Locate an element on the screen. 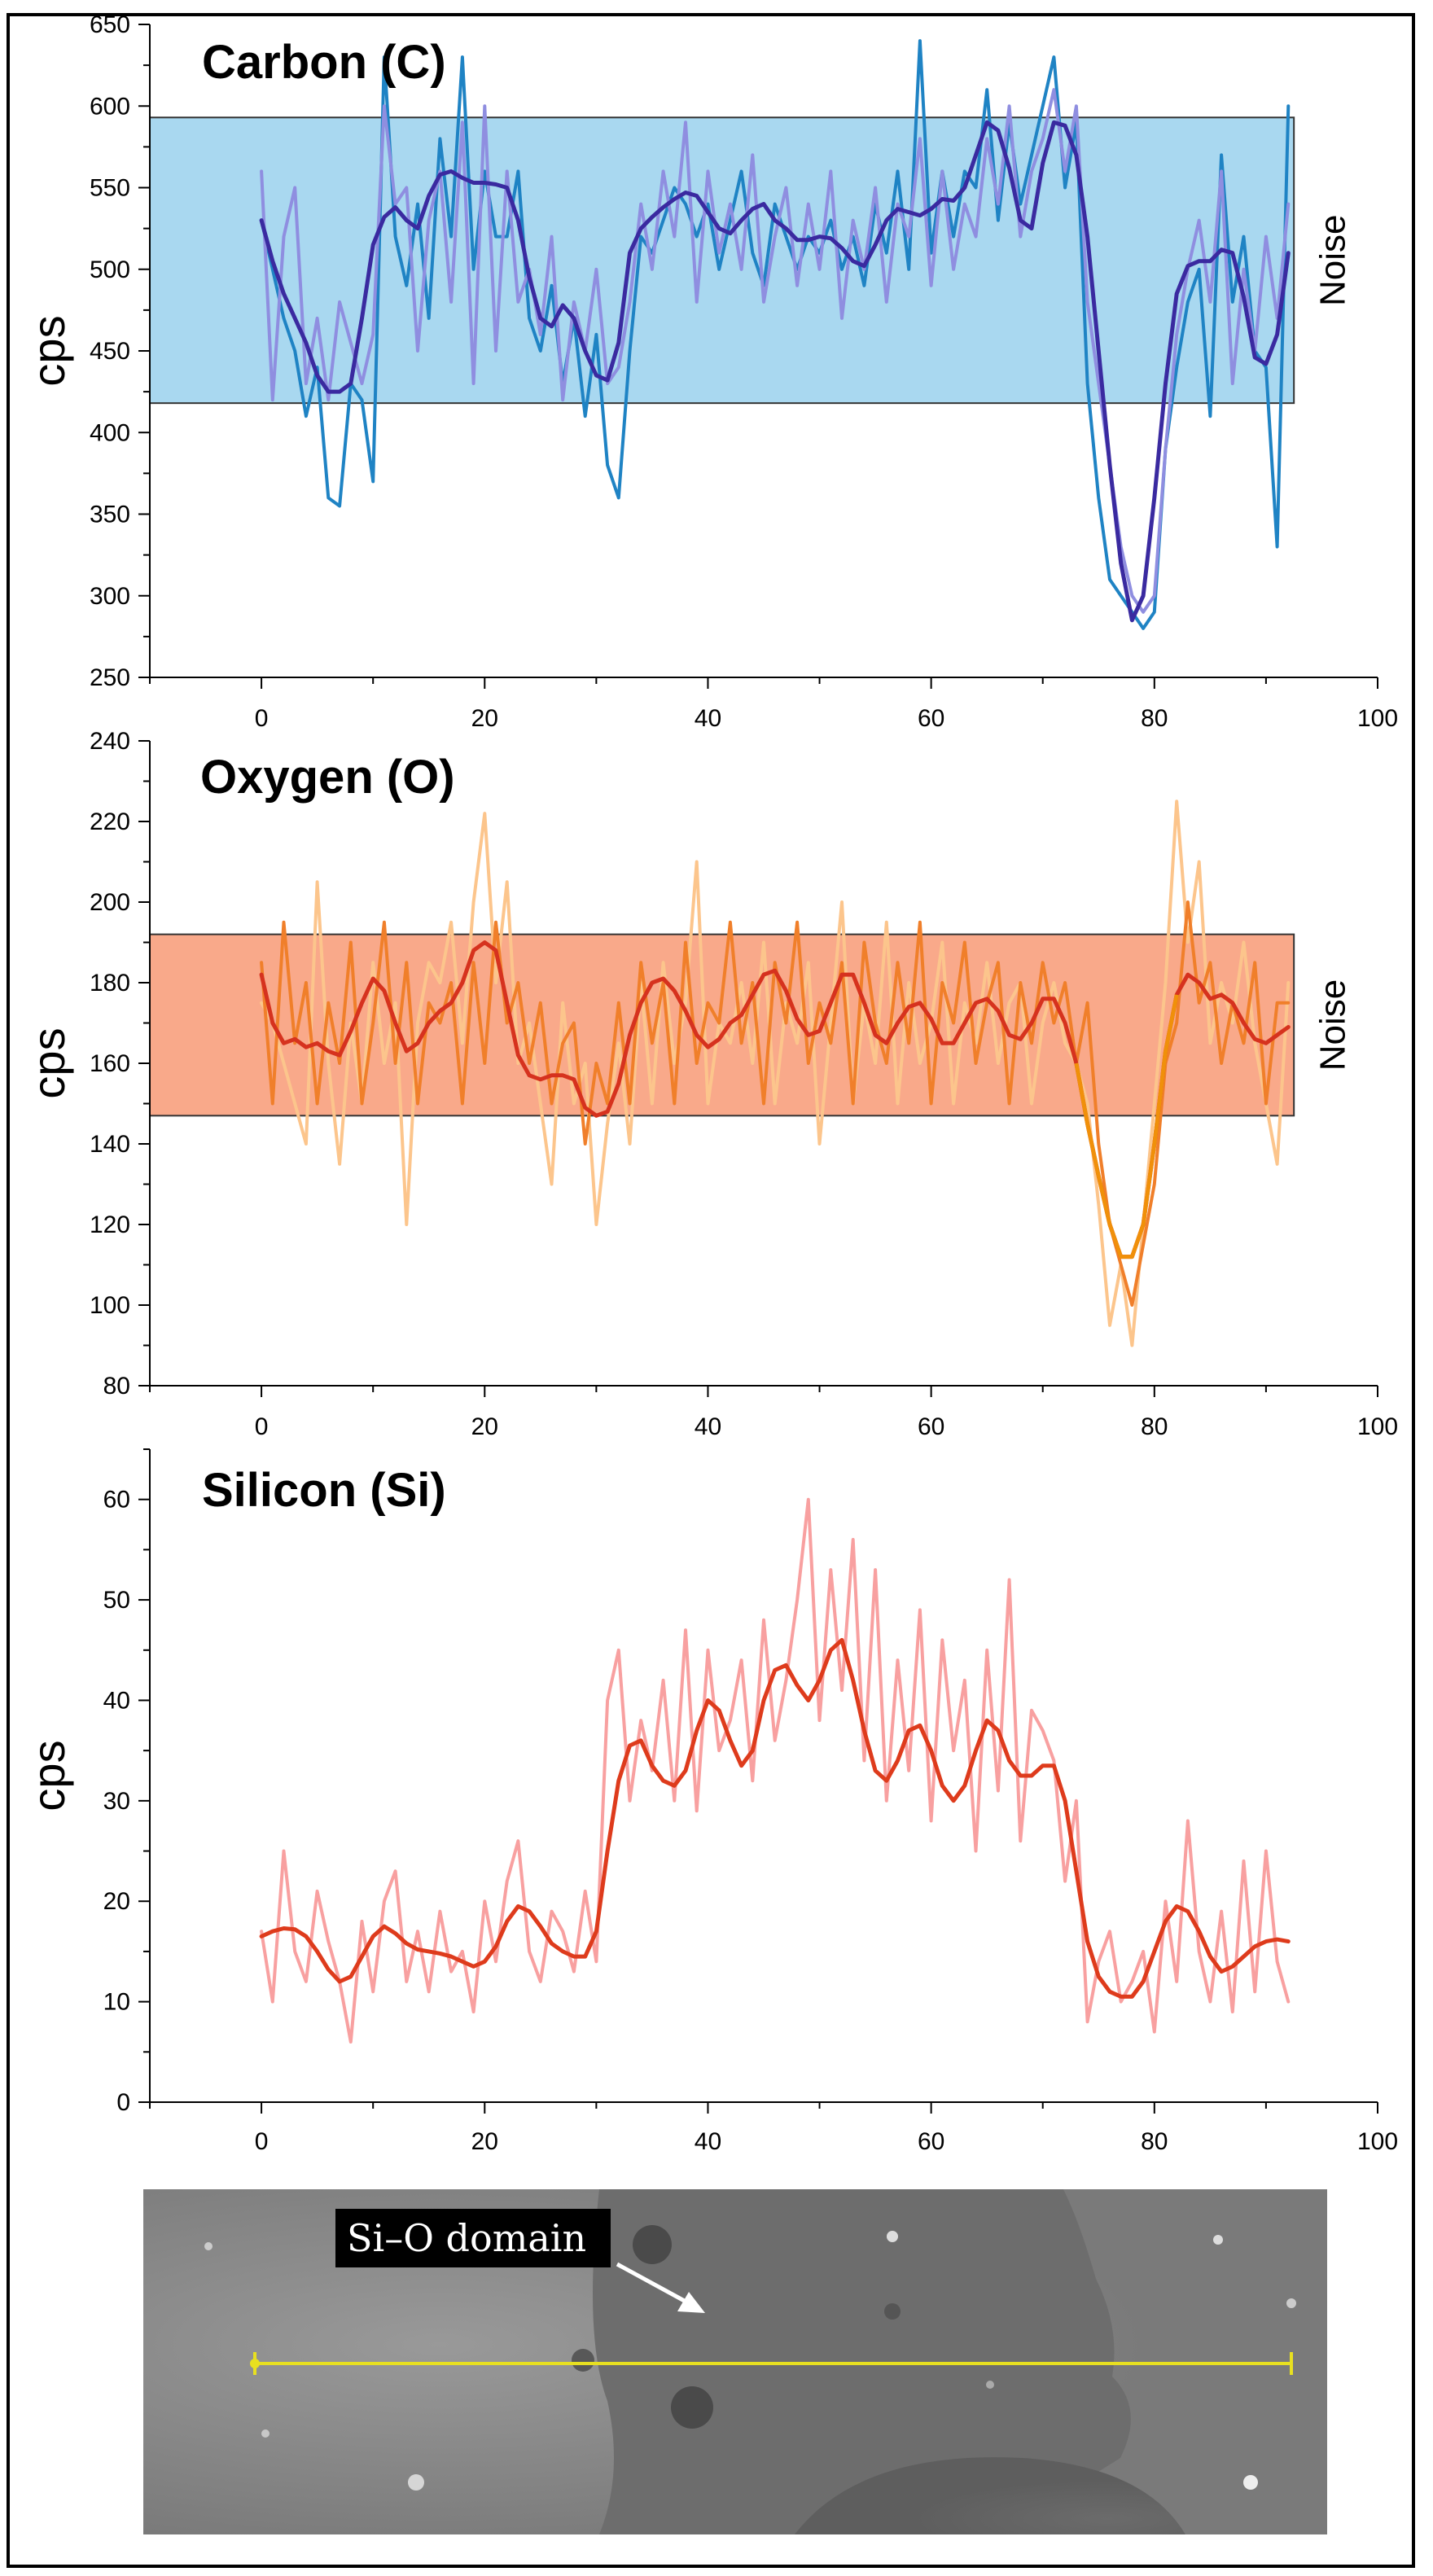 Image resolution: width=1433 pixels, height=2576 pixels. y-tick-label: 30 is located at coordinates (117, 1801).